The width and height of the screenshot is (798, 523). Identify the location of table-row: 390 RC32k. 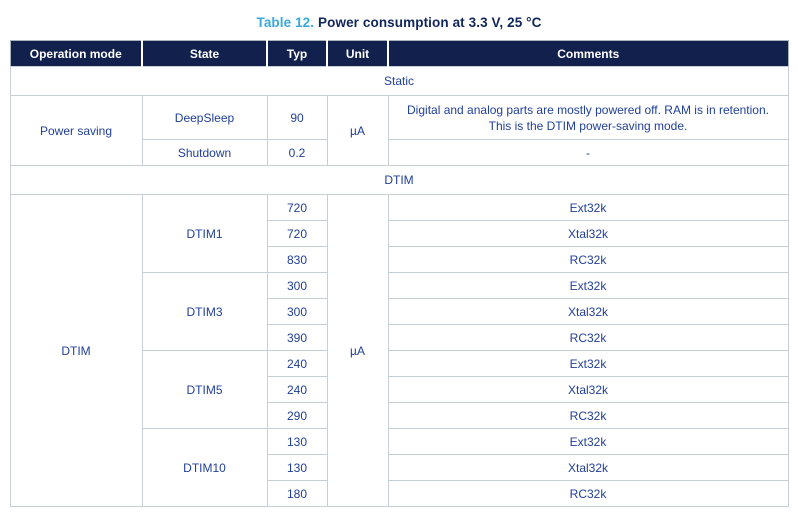
(399, 337).